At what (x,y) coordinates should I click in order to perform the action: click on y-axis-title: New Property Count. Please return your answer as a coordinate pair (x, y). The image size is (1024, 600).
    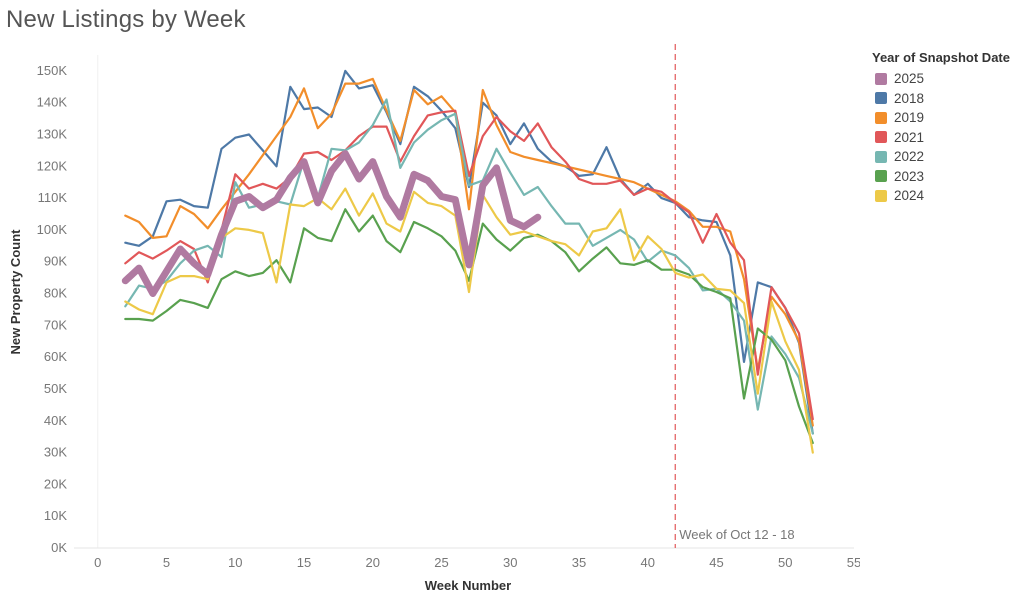
    Looking at the image, I should click on (15, 292).